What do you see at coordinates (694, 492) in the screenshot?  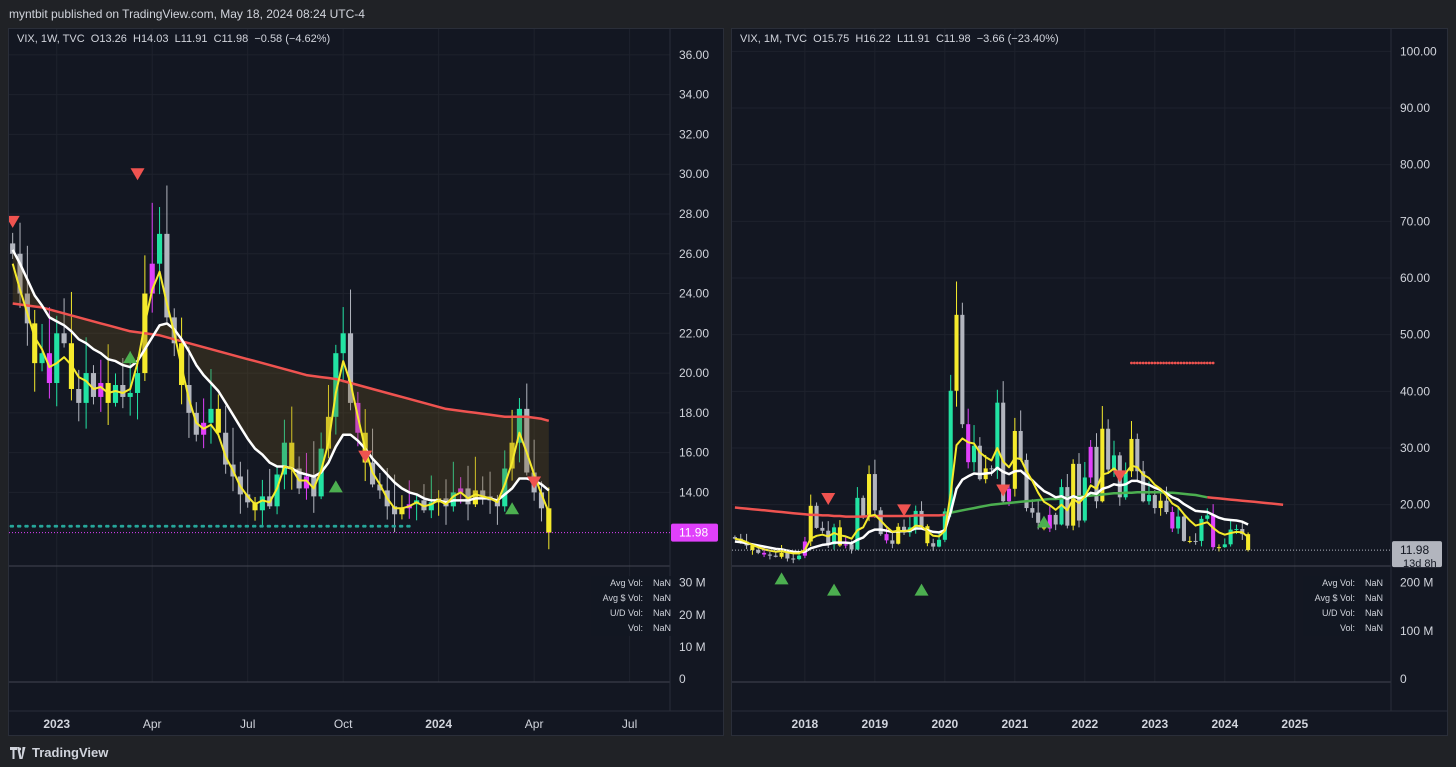 I see `price-tick-label: 14.00` at bounding box center [694, 492].